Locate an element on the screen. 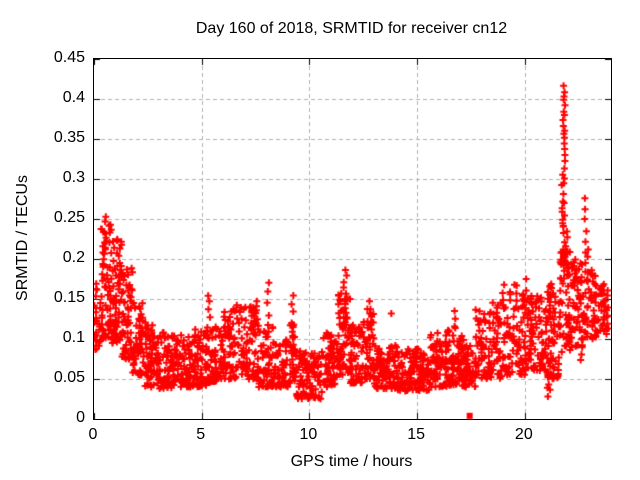 Image resolution: width=640 pixels, height=480 pixels. y-tick-label: 0.45 is located at coordinates (69, 57).